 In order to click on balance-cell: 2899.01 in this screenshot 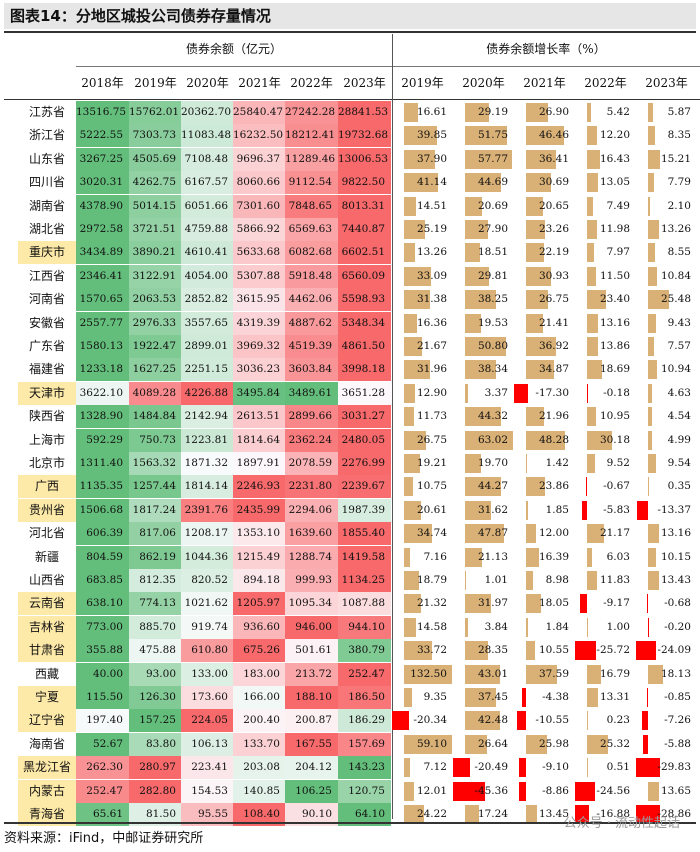, I will do `click(207, 346)`.